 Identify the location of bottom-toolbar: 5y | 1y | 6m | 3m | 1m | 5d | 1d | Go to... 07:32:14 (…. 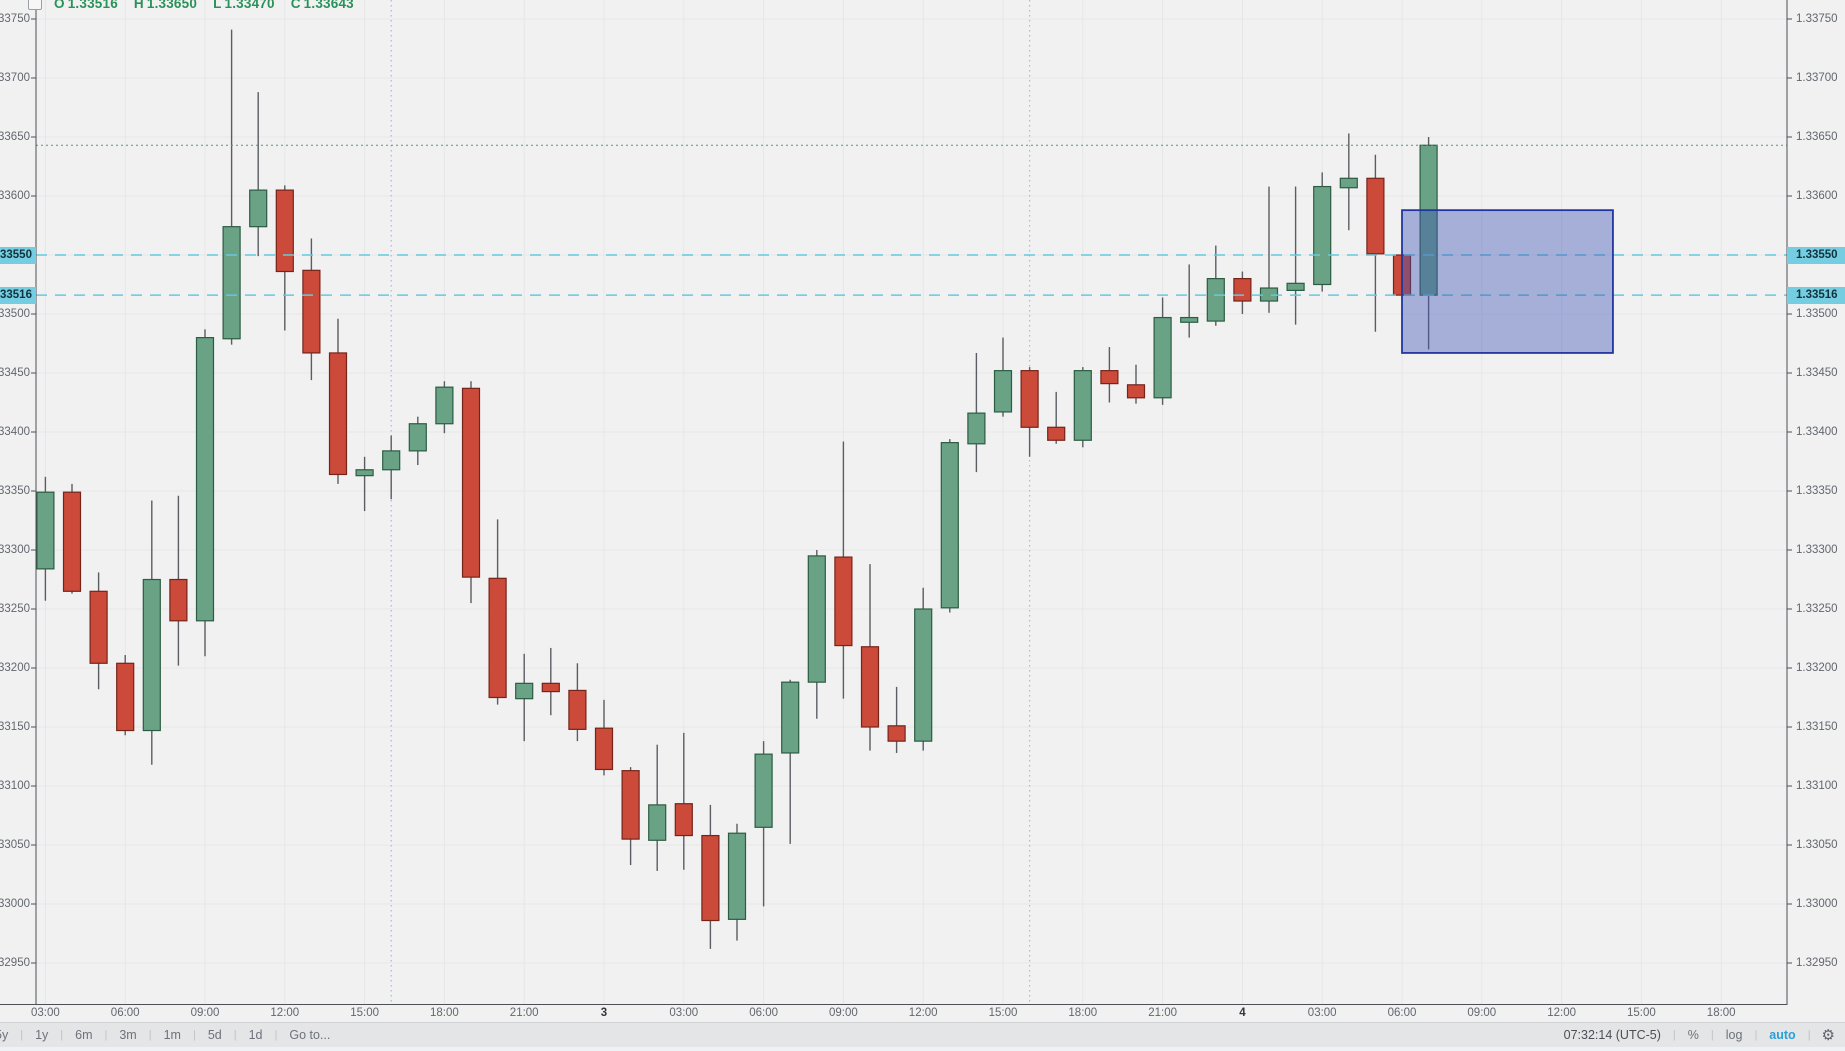
(922, 1034).